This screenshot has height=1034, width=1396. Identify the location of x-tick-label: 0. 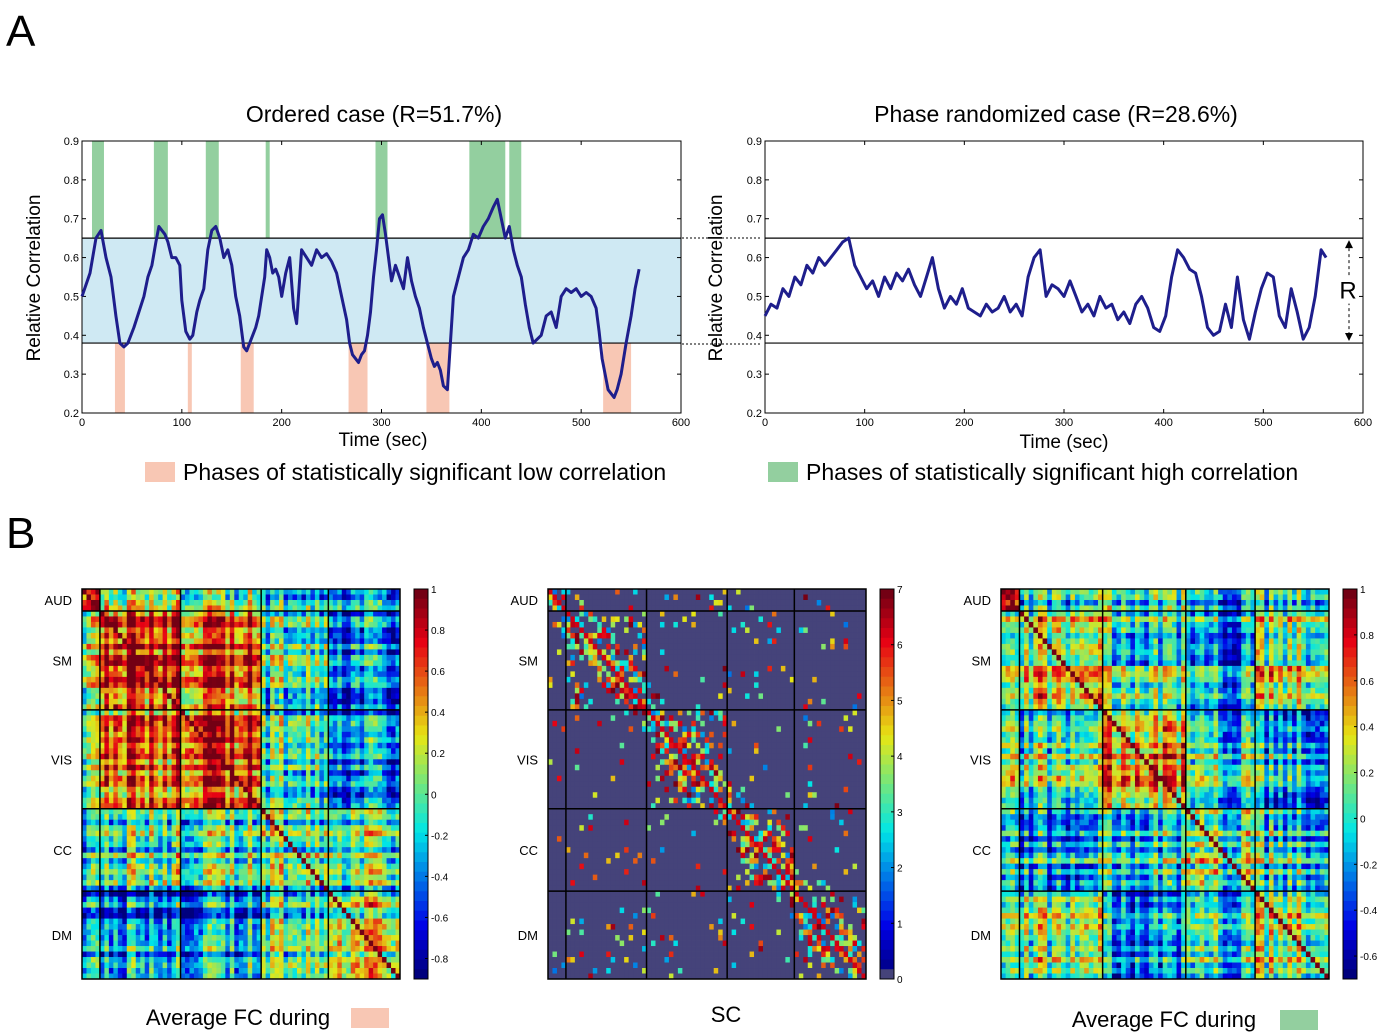
(765, 423).